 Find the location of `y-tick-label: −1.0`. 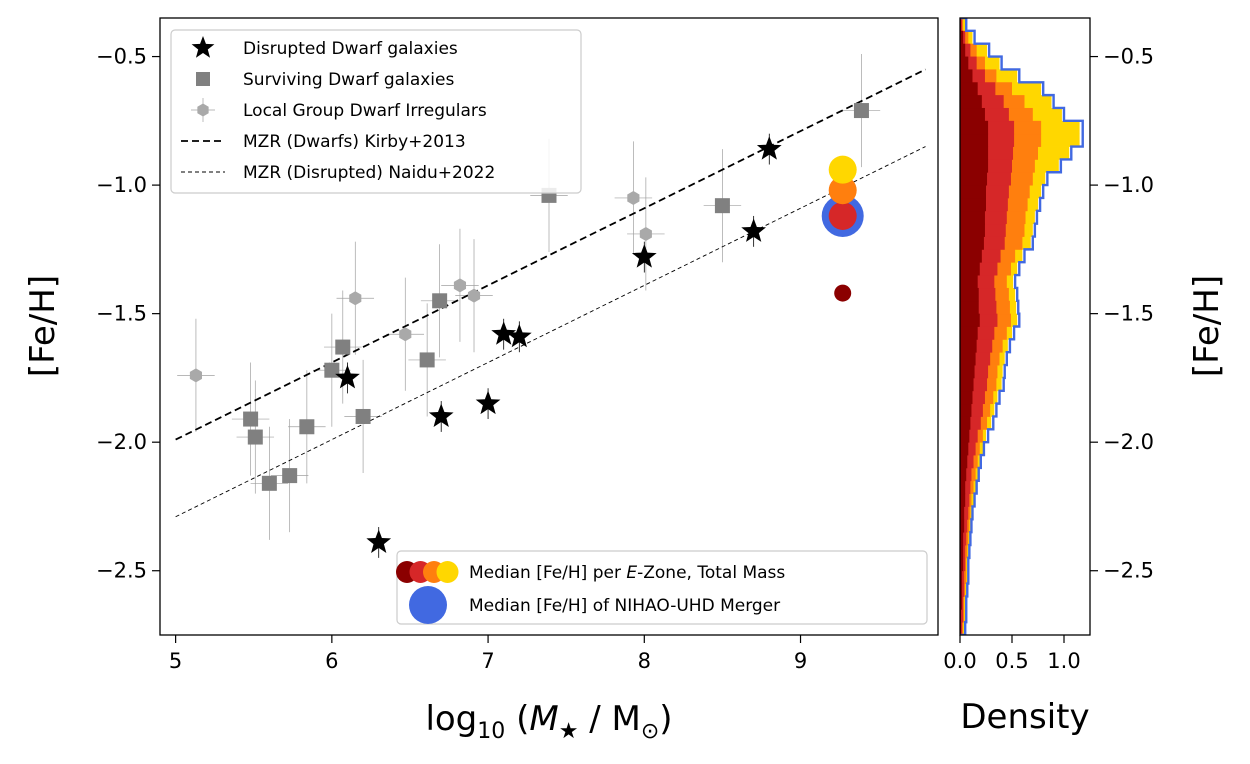

y-tick-label: −1.0 is located at coordinates (121, 185).